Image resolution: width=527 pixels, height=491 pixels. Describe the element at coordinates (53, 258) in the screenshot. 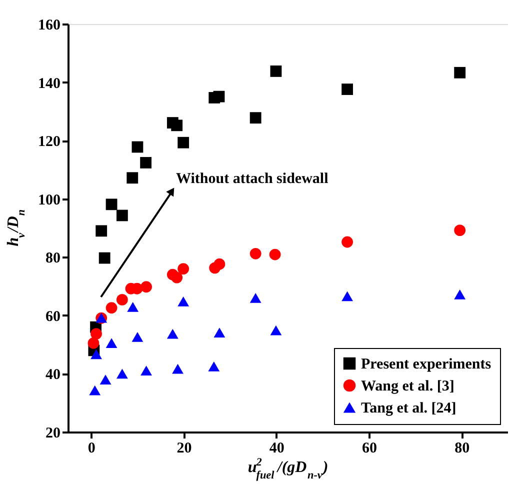

I see `y-tick-label: 80` at that location.